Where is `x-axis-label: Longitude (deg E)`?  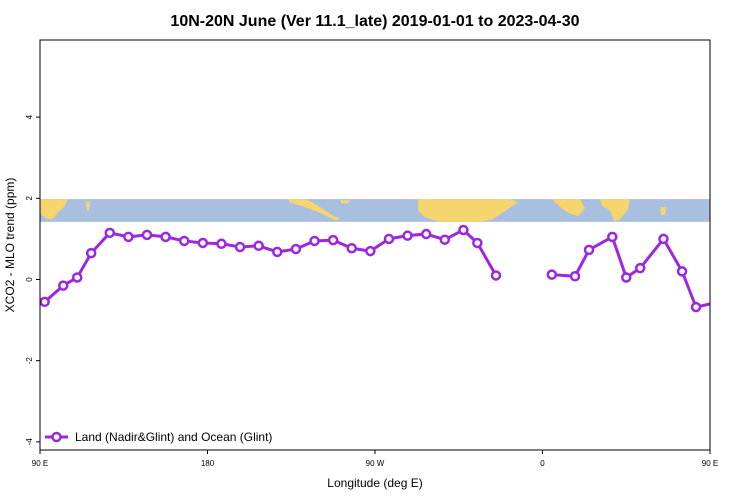
x-axis-label: Longitude (deg E) is located at coordinates (374, 483).